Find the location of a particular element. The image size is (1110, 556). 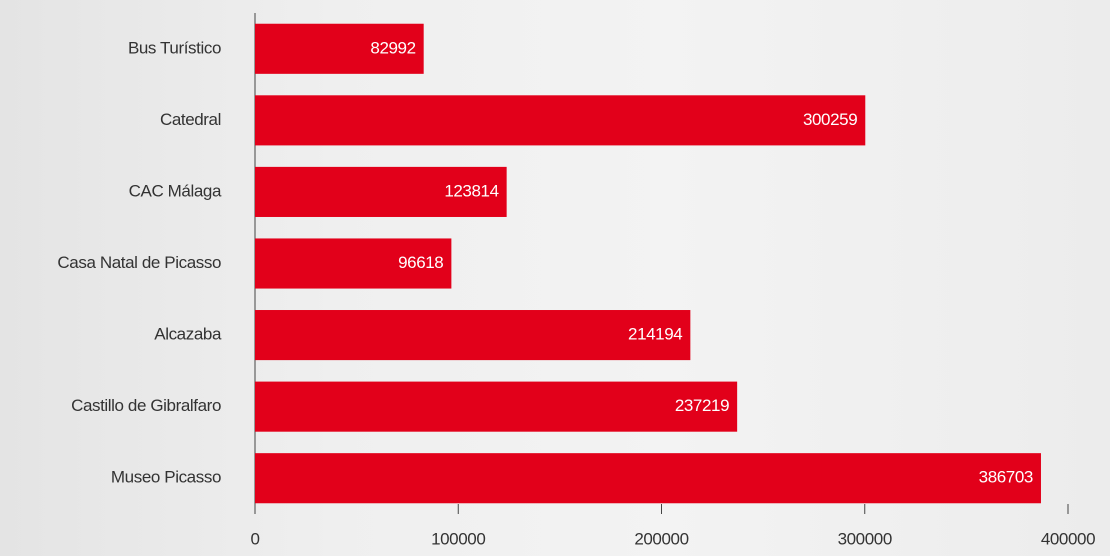

x-tick-label: 400000 is located at coordinates (1068, 538).